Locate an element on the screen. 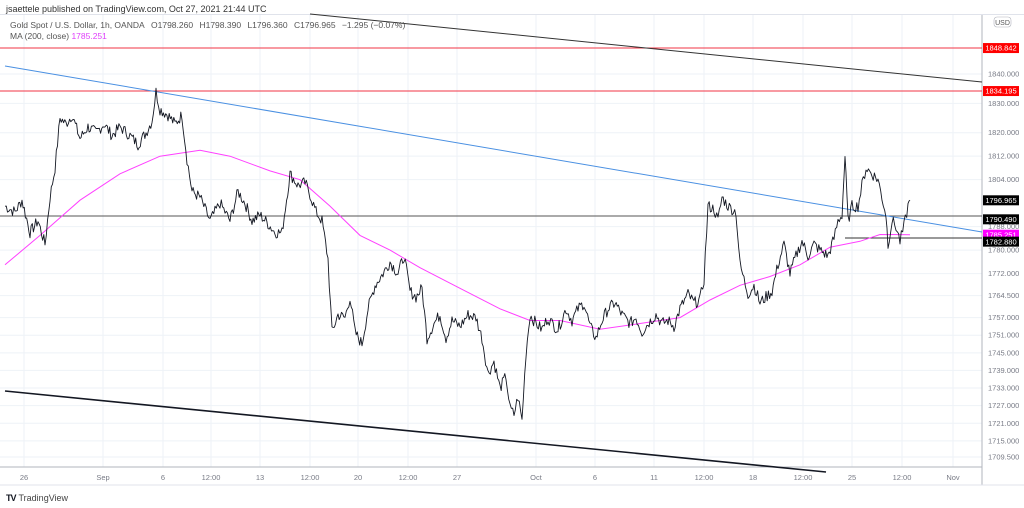 This screenshot has width=1024, height=508. price-tick: 1830.000 is located at coordinates (1003, 103).